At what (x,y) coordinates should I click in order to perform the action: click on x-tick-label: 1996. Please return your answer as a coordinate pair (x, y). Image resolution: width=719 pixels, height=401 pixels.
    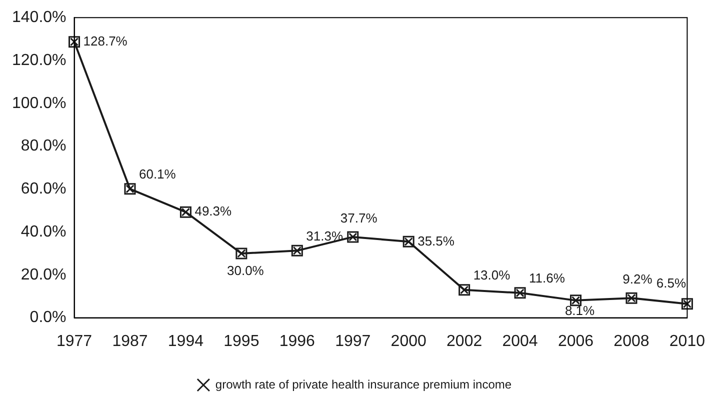
    Looking at the image, I should click on (297, 341).